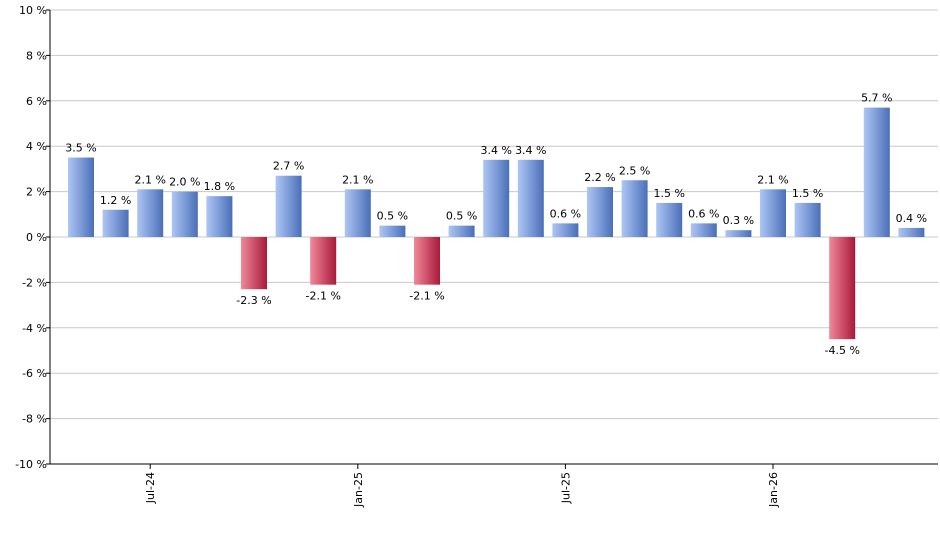 The height and width of the screenshot is (554, 940). Describe the element at coordinates (150, 488) in the screenshot. I see `x-tick-label: Jul-24` at that location.